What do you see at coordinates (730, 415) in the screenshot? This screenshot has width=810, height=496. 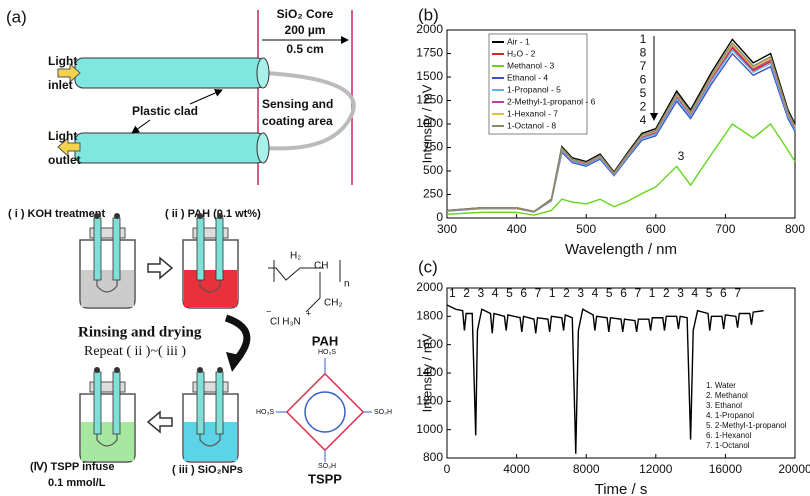 I see `note: 4. 1-Propanol` at bounding box center [730, 415].